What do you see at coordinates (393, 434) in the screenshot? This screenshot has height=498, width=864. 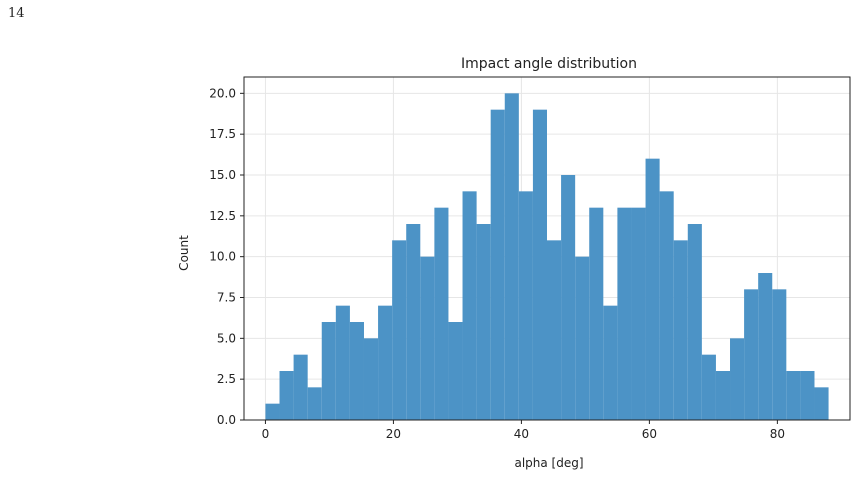 I see `x-tick-label: 20` at bounding box center [393, 434].